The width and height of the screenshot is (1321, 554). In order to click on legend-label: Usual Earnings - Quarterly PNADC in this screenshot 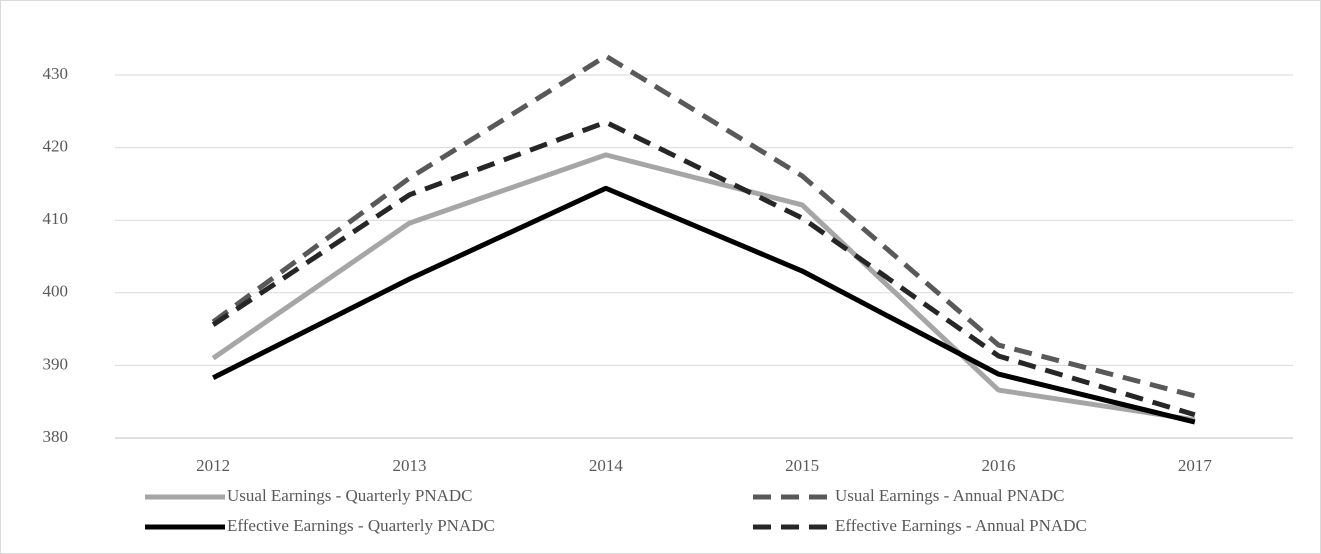, I will do `click(350, 495)`.